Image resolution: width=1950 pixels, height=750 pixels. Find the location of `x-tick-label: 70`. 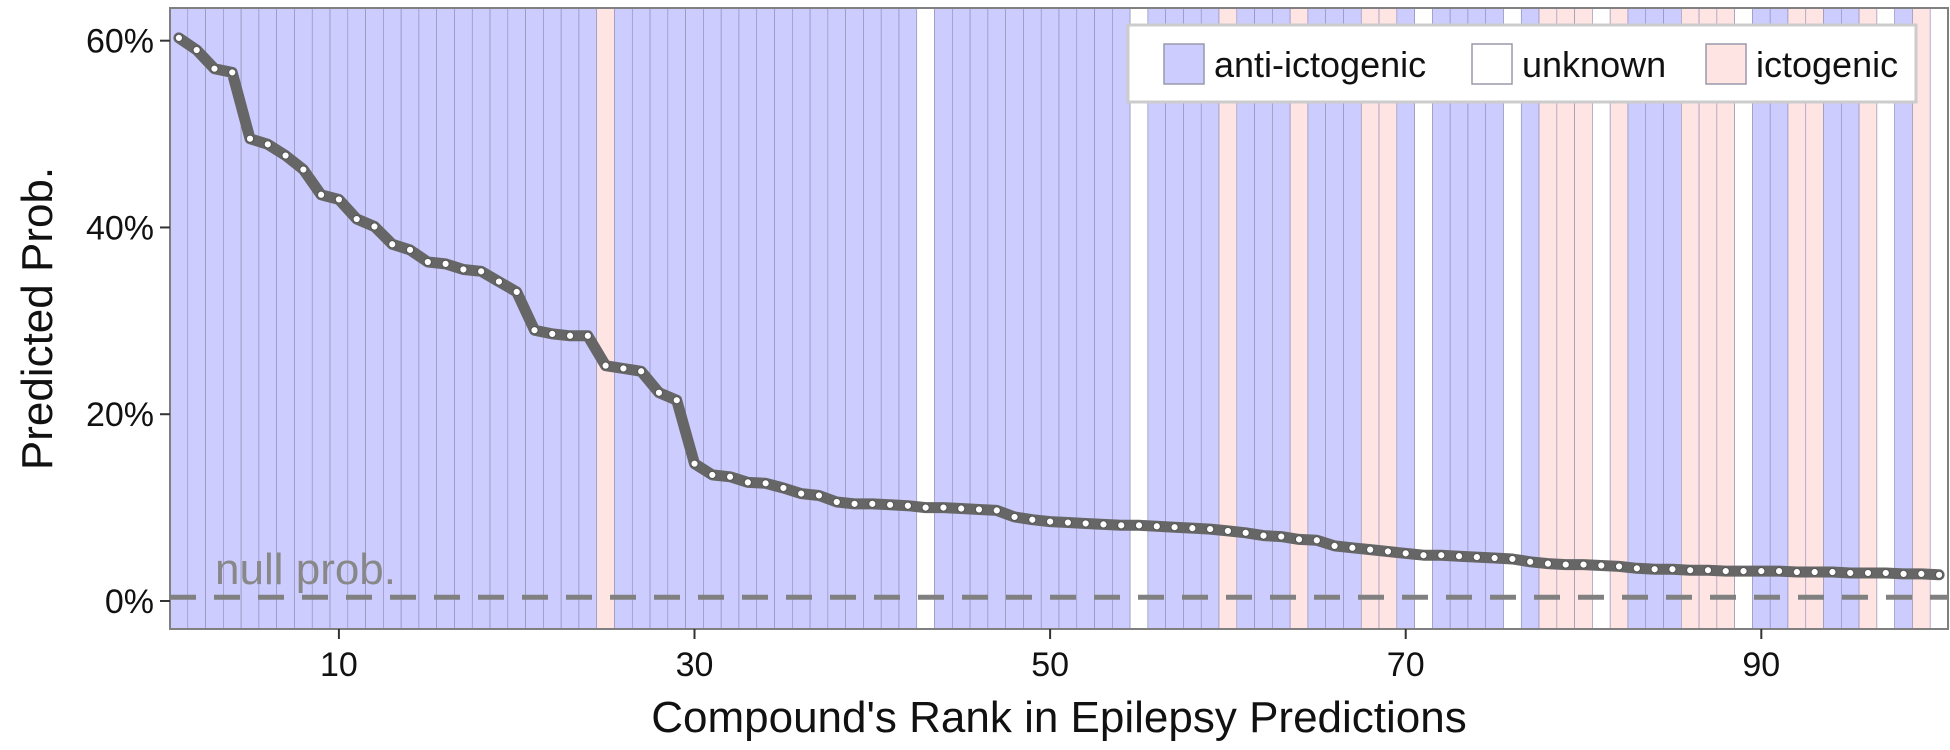

x-tick-label: 70 is located at coordinates (1406, 665).